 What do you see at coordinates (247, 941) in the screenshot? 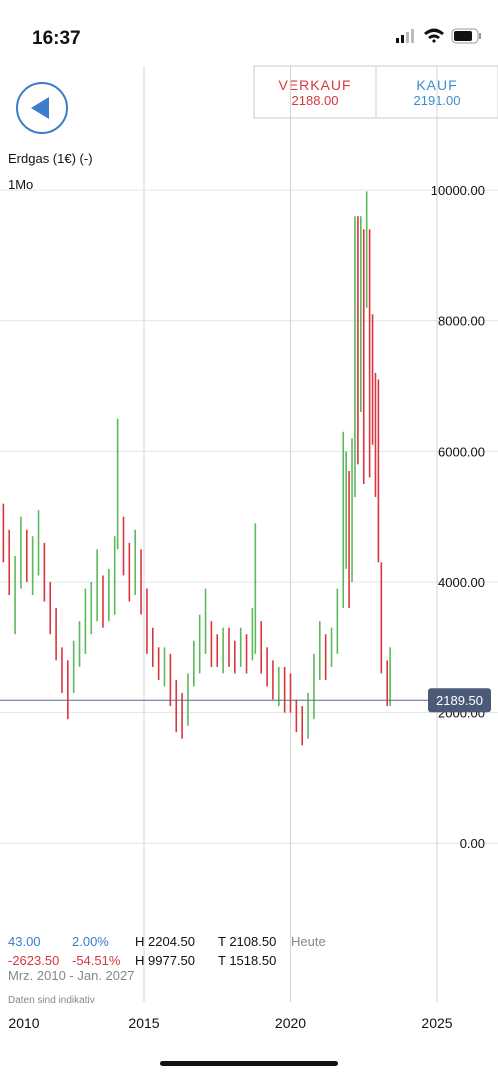
I see `day-low: T 2108.50` at bounding box center [247, 941].